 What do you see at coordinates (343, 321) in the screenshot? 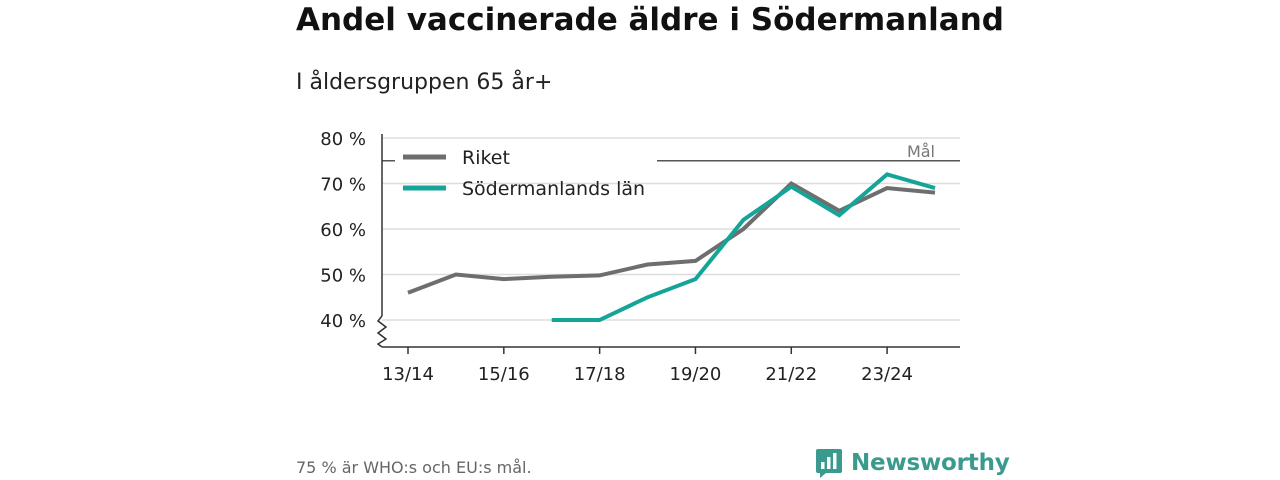
I see `y-tick-label: 40 %` at bounding box center [343, 321].